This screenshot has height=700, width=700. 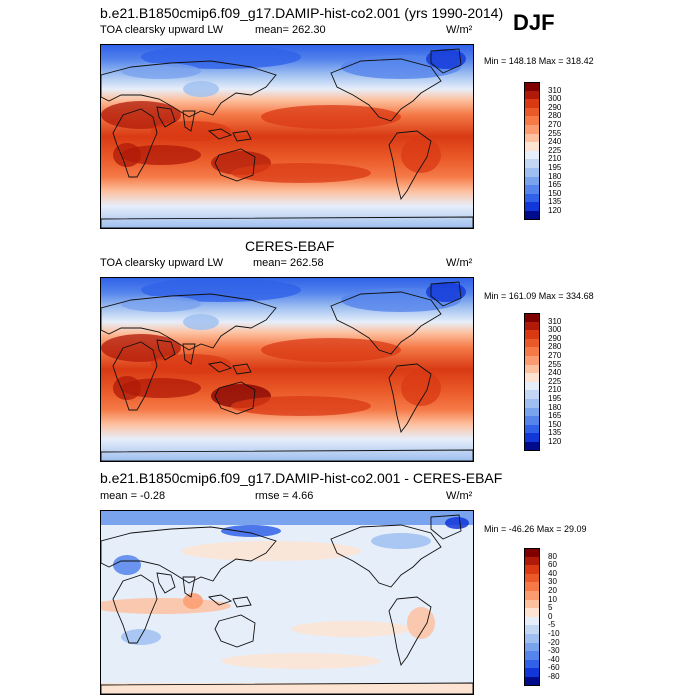 I want to click on colorbar-tick-label: 80, so click(x=552, y=556).